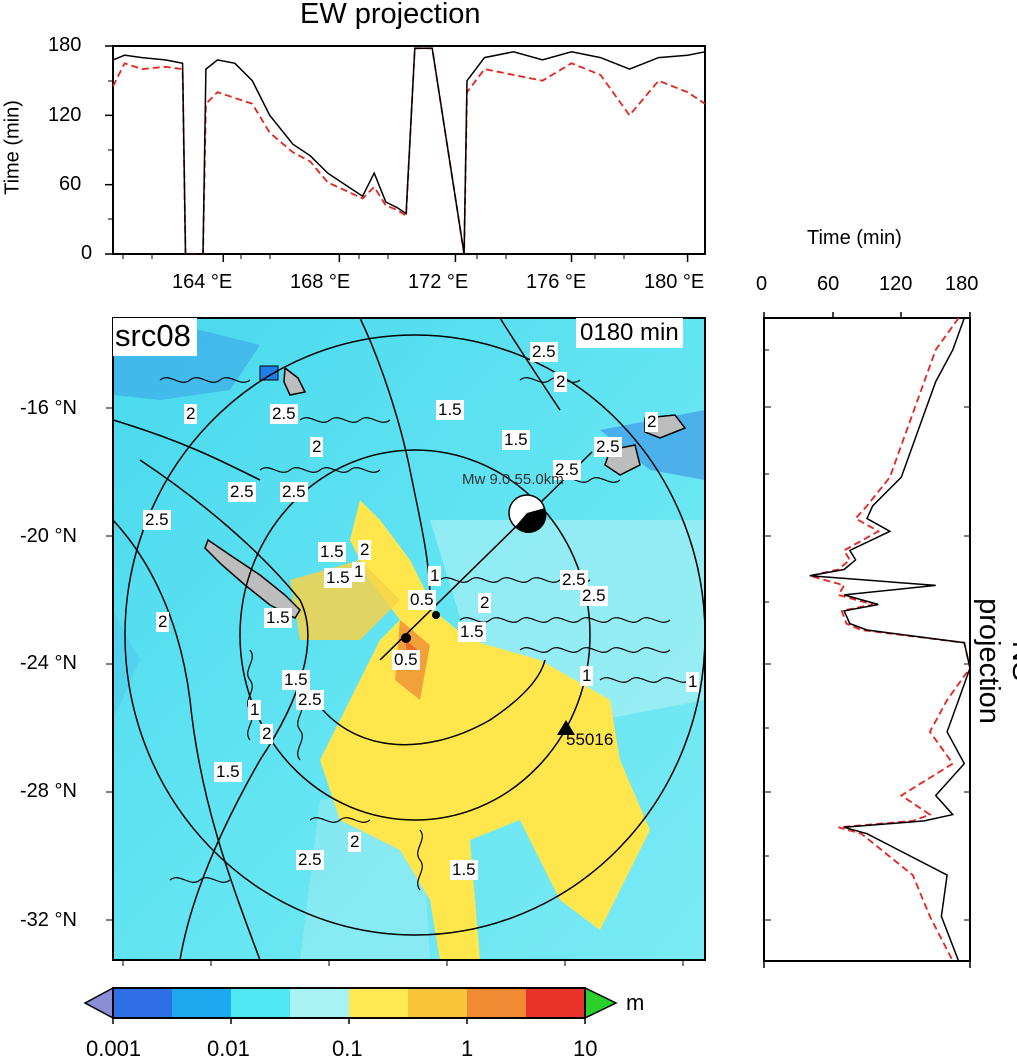 The height and width of the screenshot is (1063, 1017). I want to click on ew-minor-ticks, so click(366, 169).